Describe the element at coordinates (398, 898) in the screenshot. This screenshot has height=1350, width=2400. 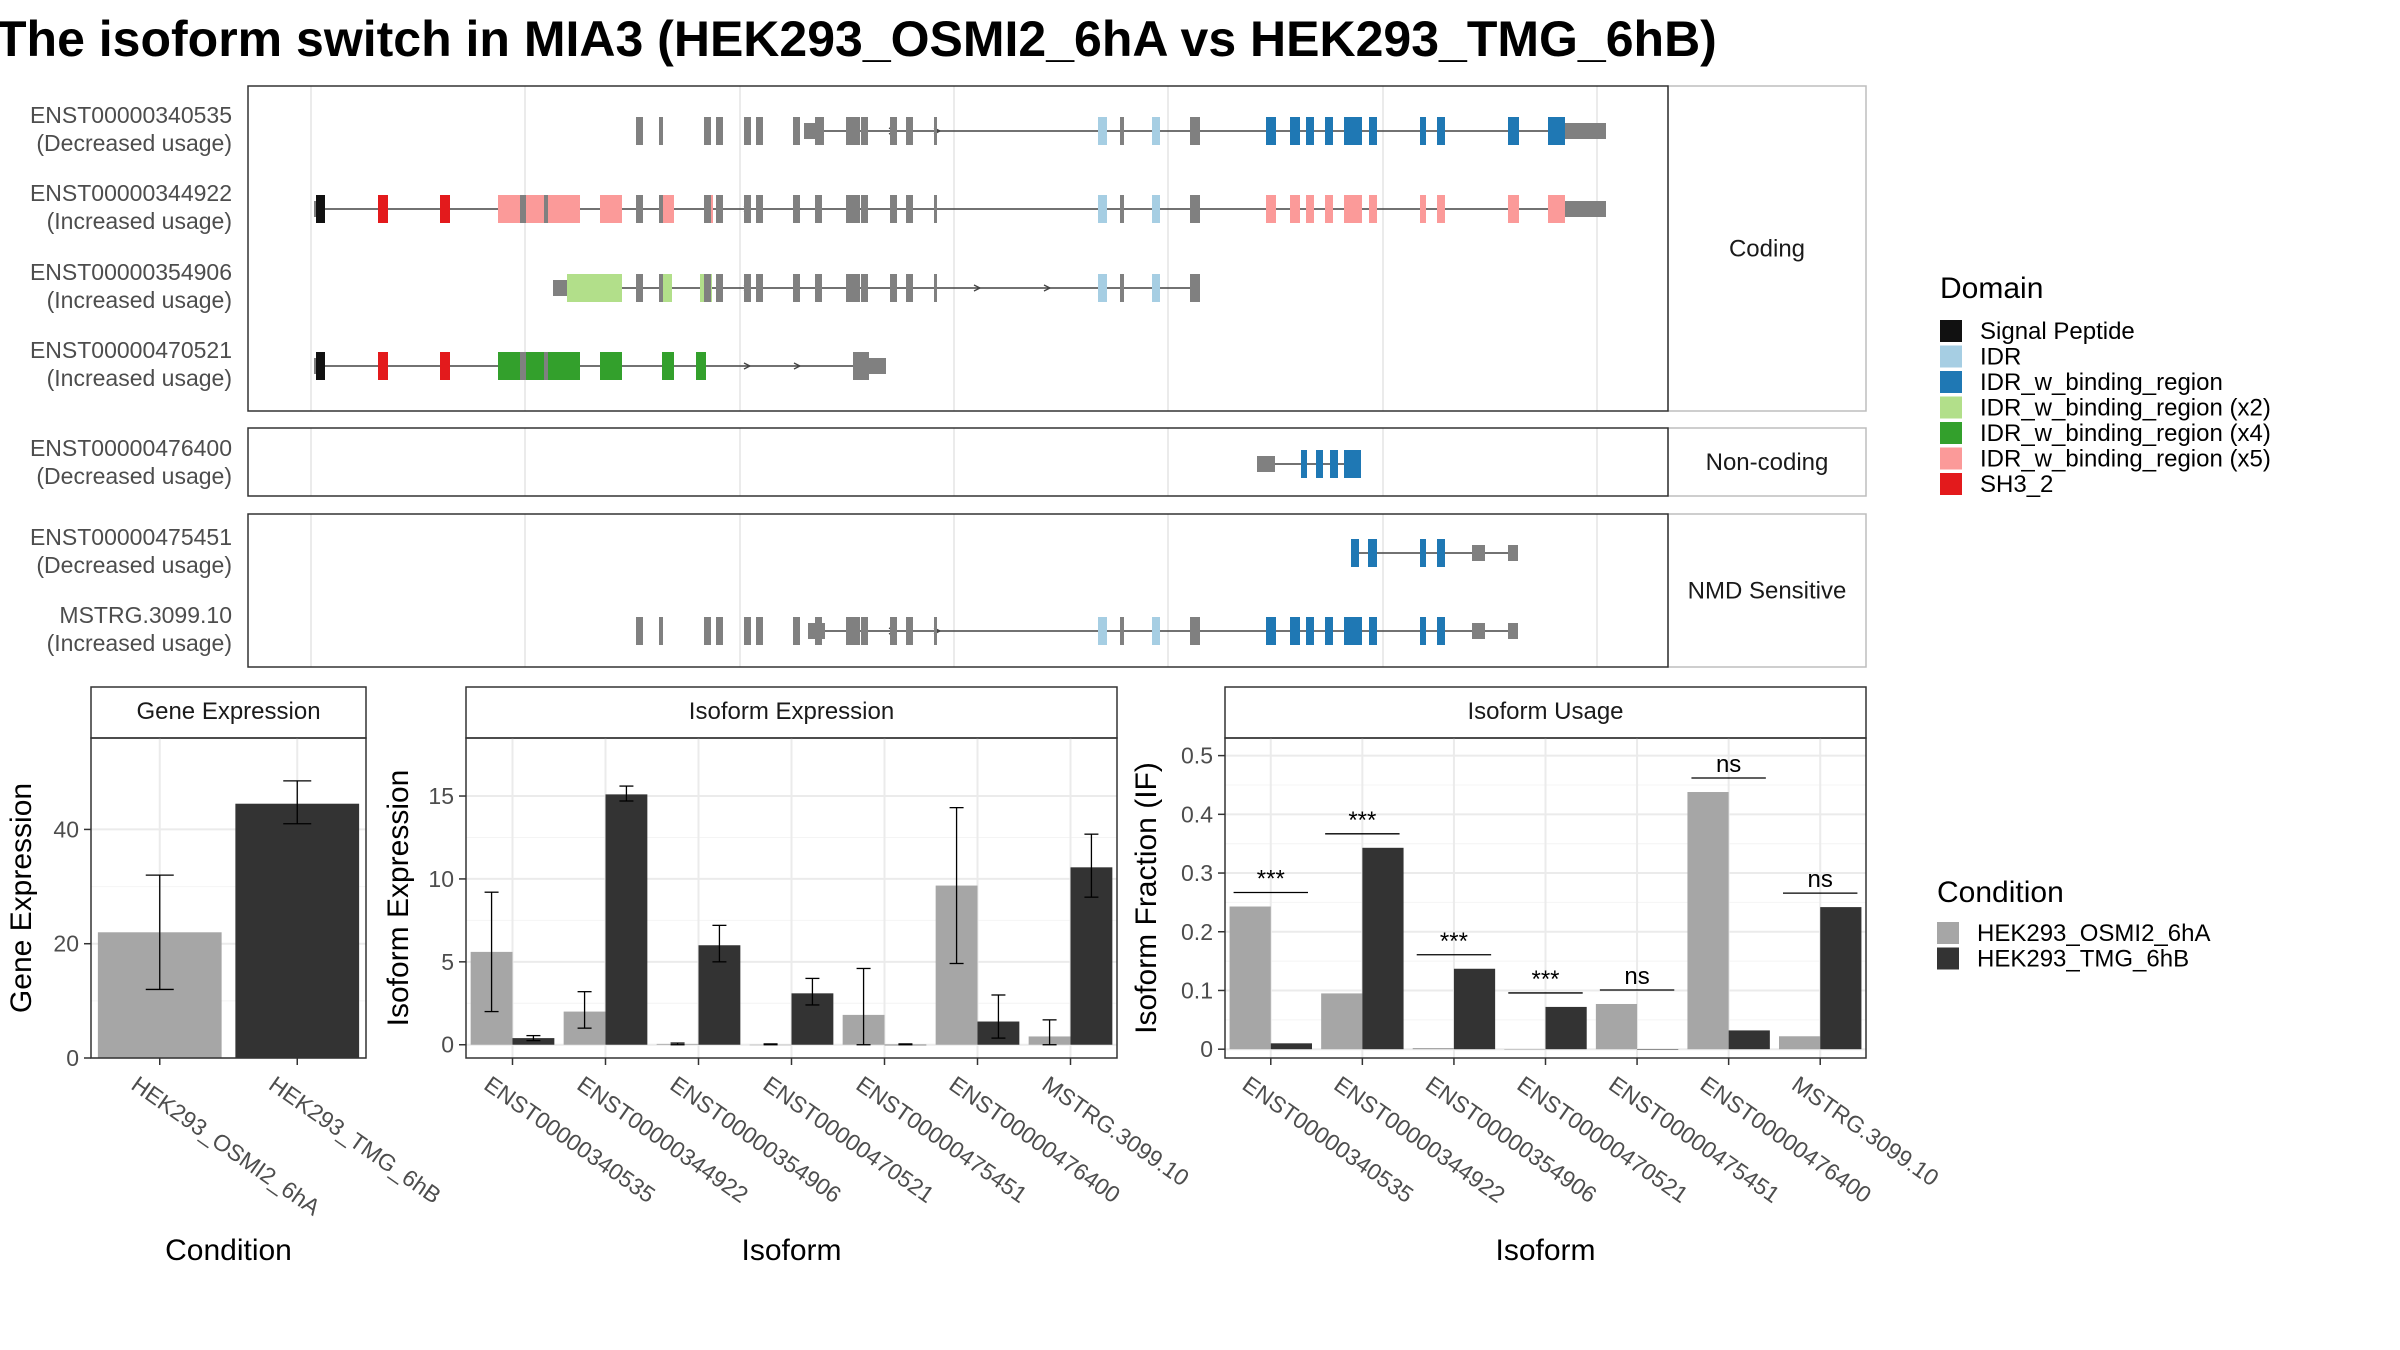
I see `y-axis-title: Isoform Expression` at that location.